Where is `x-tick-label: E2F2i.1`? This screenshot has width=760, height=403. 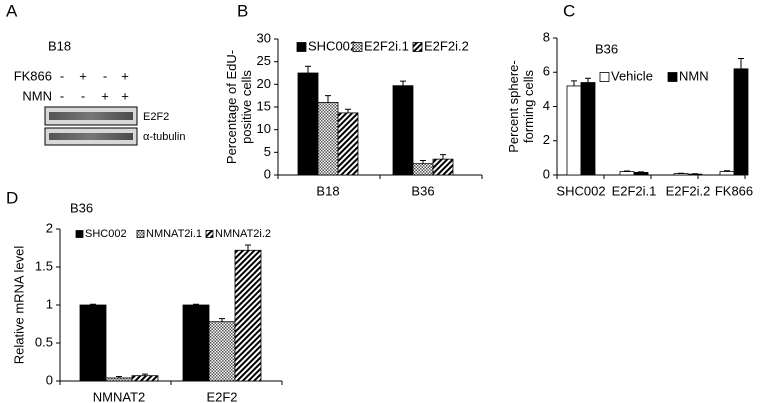
x-tick-label: E2F2i.1 is located at coordinates (634, 190).